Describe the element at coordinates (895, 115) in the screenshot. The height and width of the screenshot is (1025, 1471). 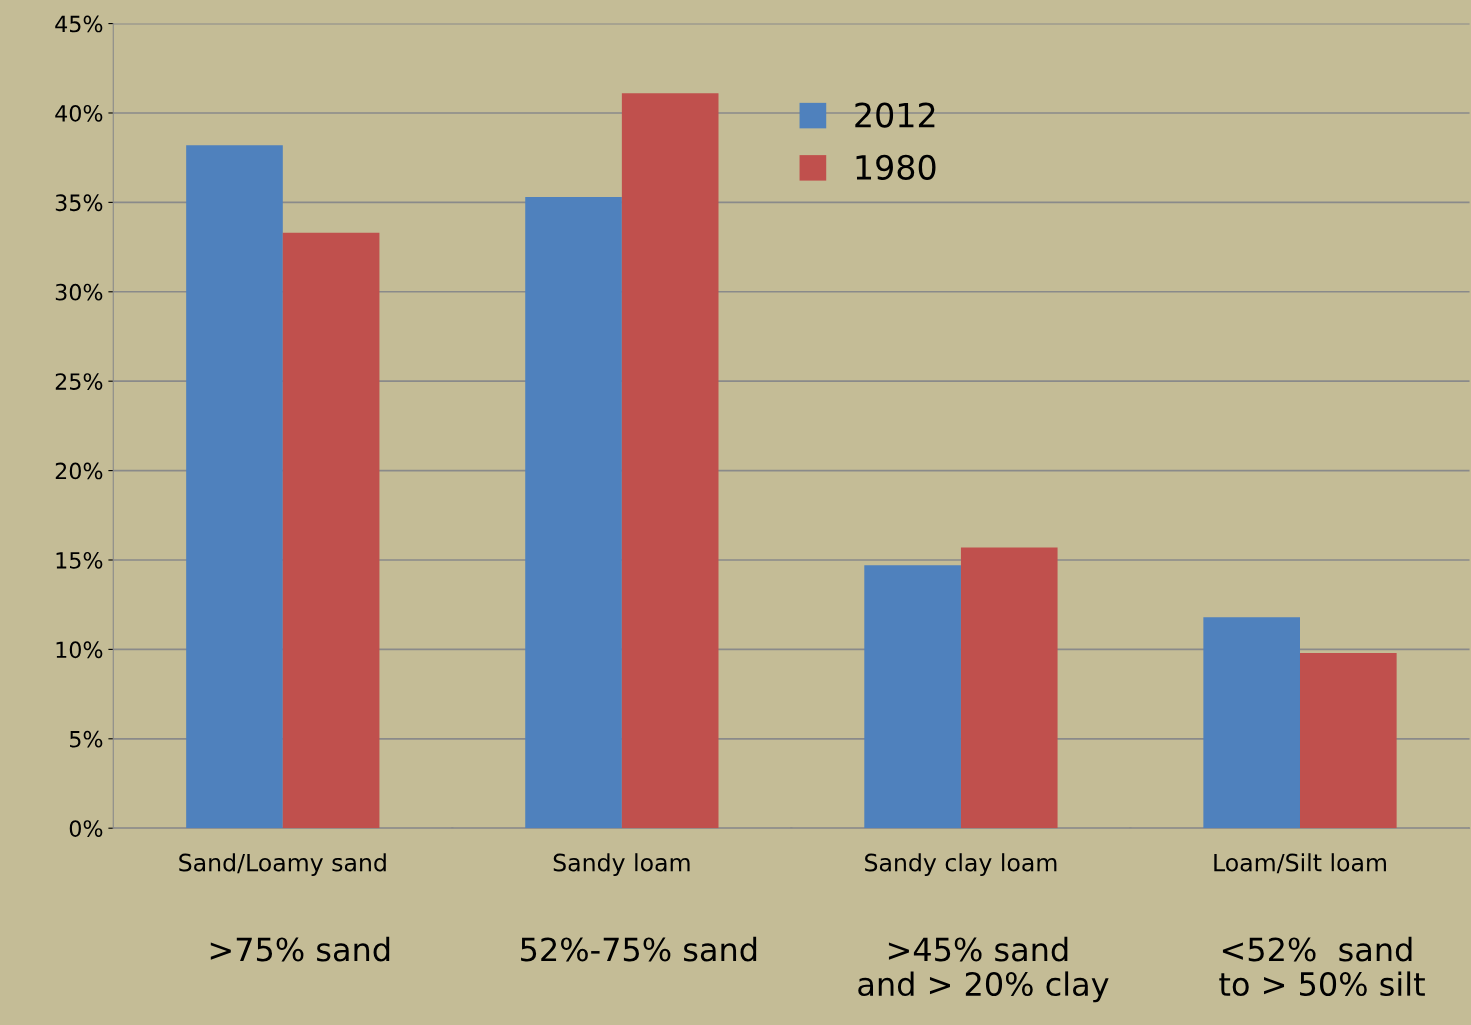
I see `legend-label: 2012` at that location.